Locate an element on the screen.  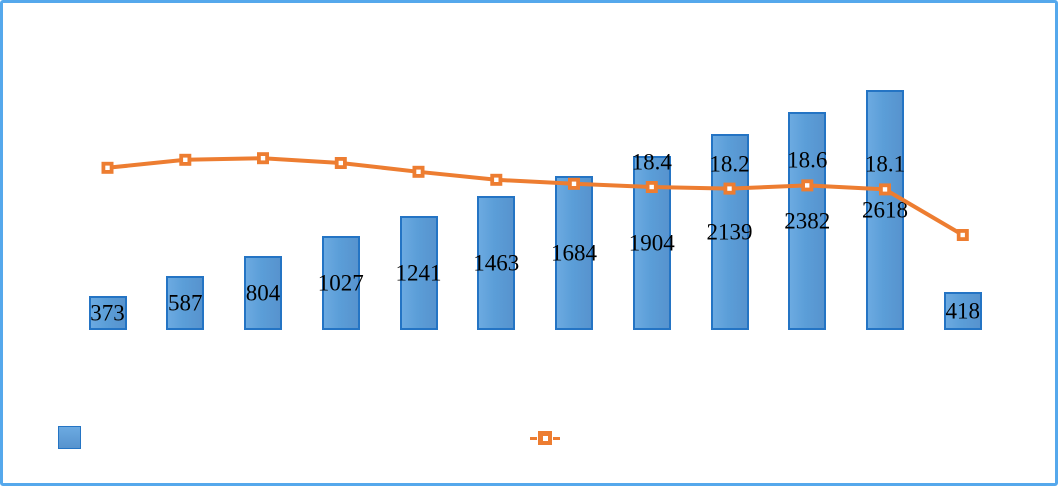
bar-value-label: 2382 is located at coordinates (807, 221).